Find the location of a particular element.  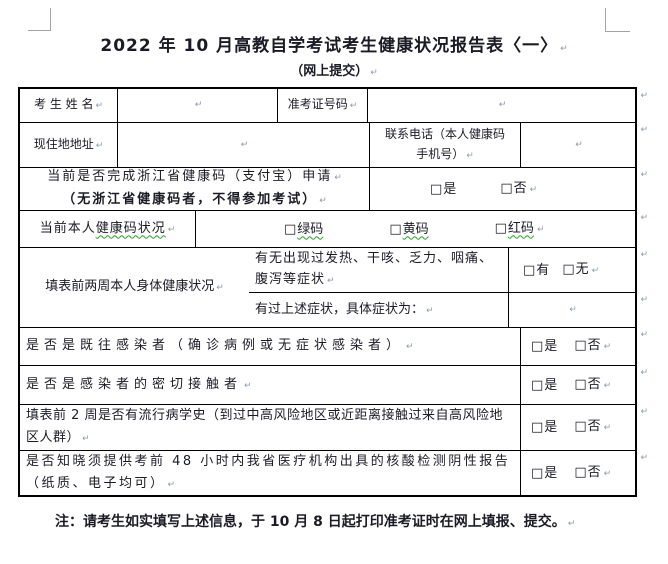

table-row-address-phone: 现住地地址 ↵ ↵ 联系电话（本人健康码 手机号） ↵ ↵ ↵ is located at coordinates (334, 144).